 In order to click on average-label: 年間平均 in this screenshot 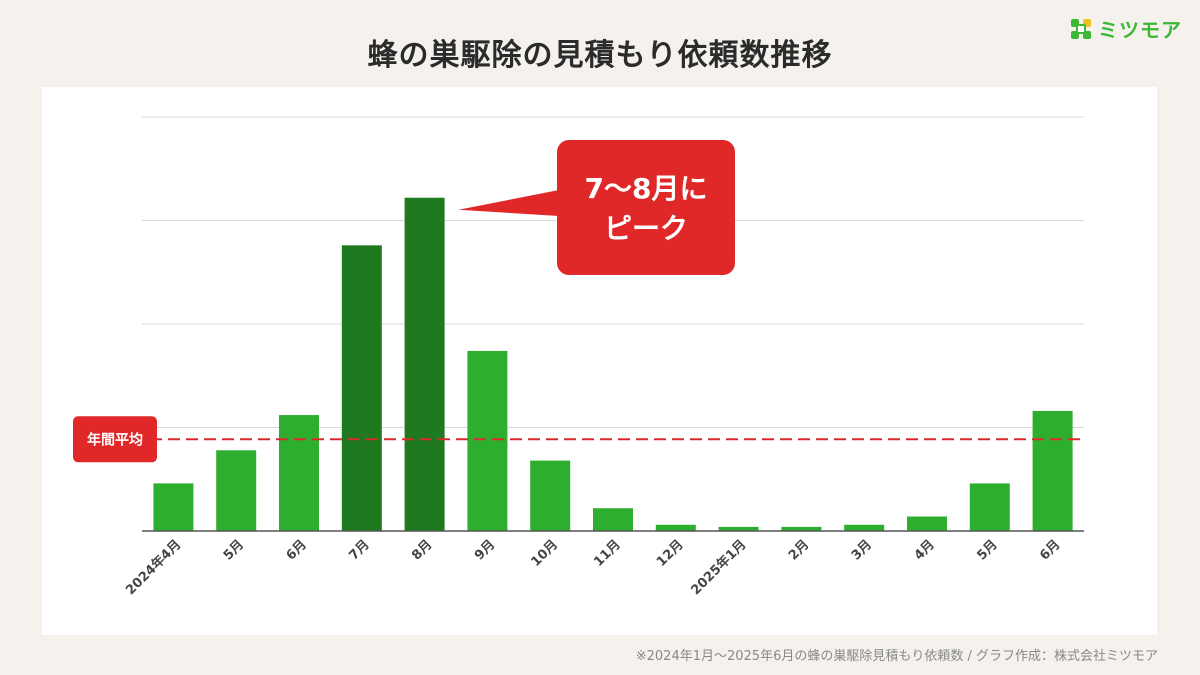, I will do `click(115, 439)`.